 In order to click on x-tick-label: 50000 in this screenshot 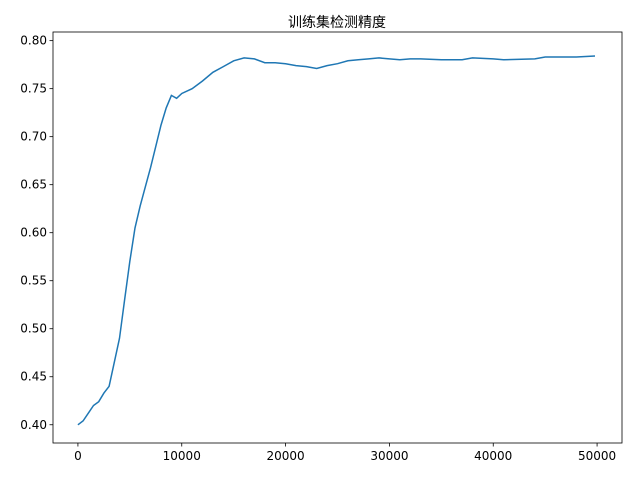, I will do `click(597, 456)`.